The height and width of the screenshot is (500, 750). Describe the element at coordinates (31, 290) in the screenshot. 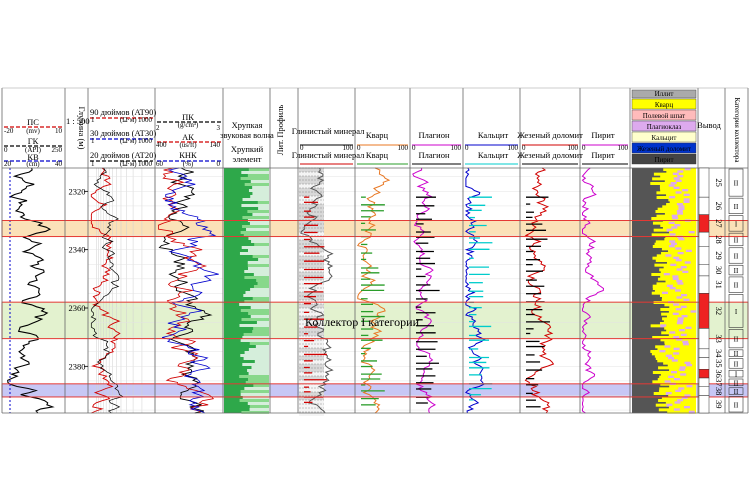

I see `gk-curve` at that location.